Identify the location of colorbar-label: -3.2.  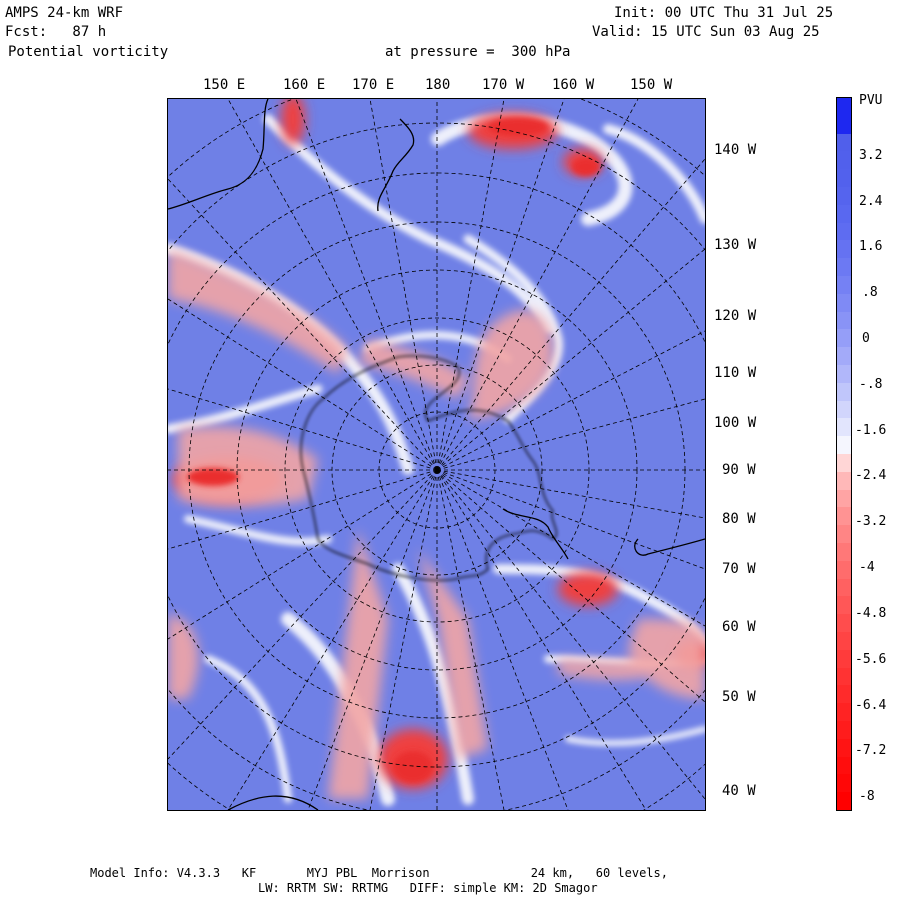
(871, 521).